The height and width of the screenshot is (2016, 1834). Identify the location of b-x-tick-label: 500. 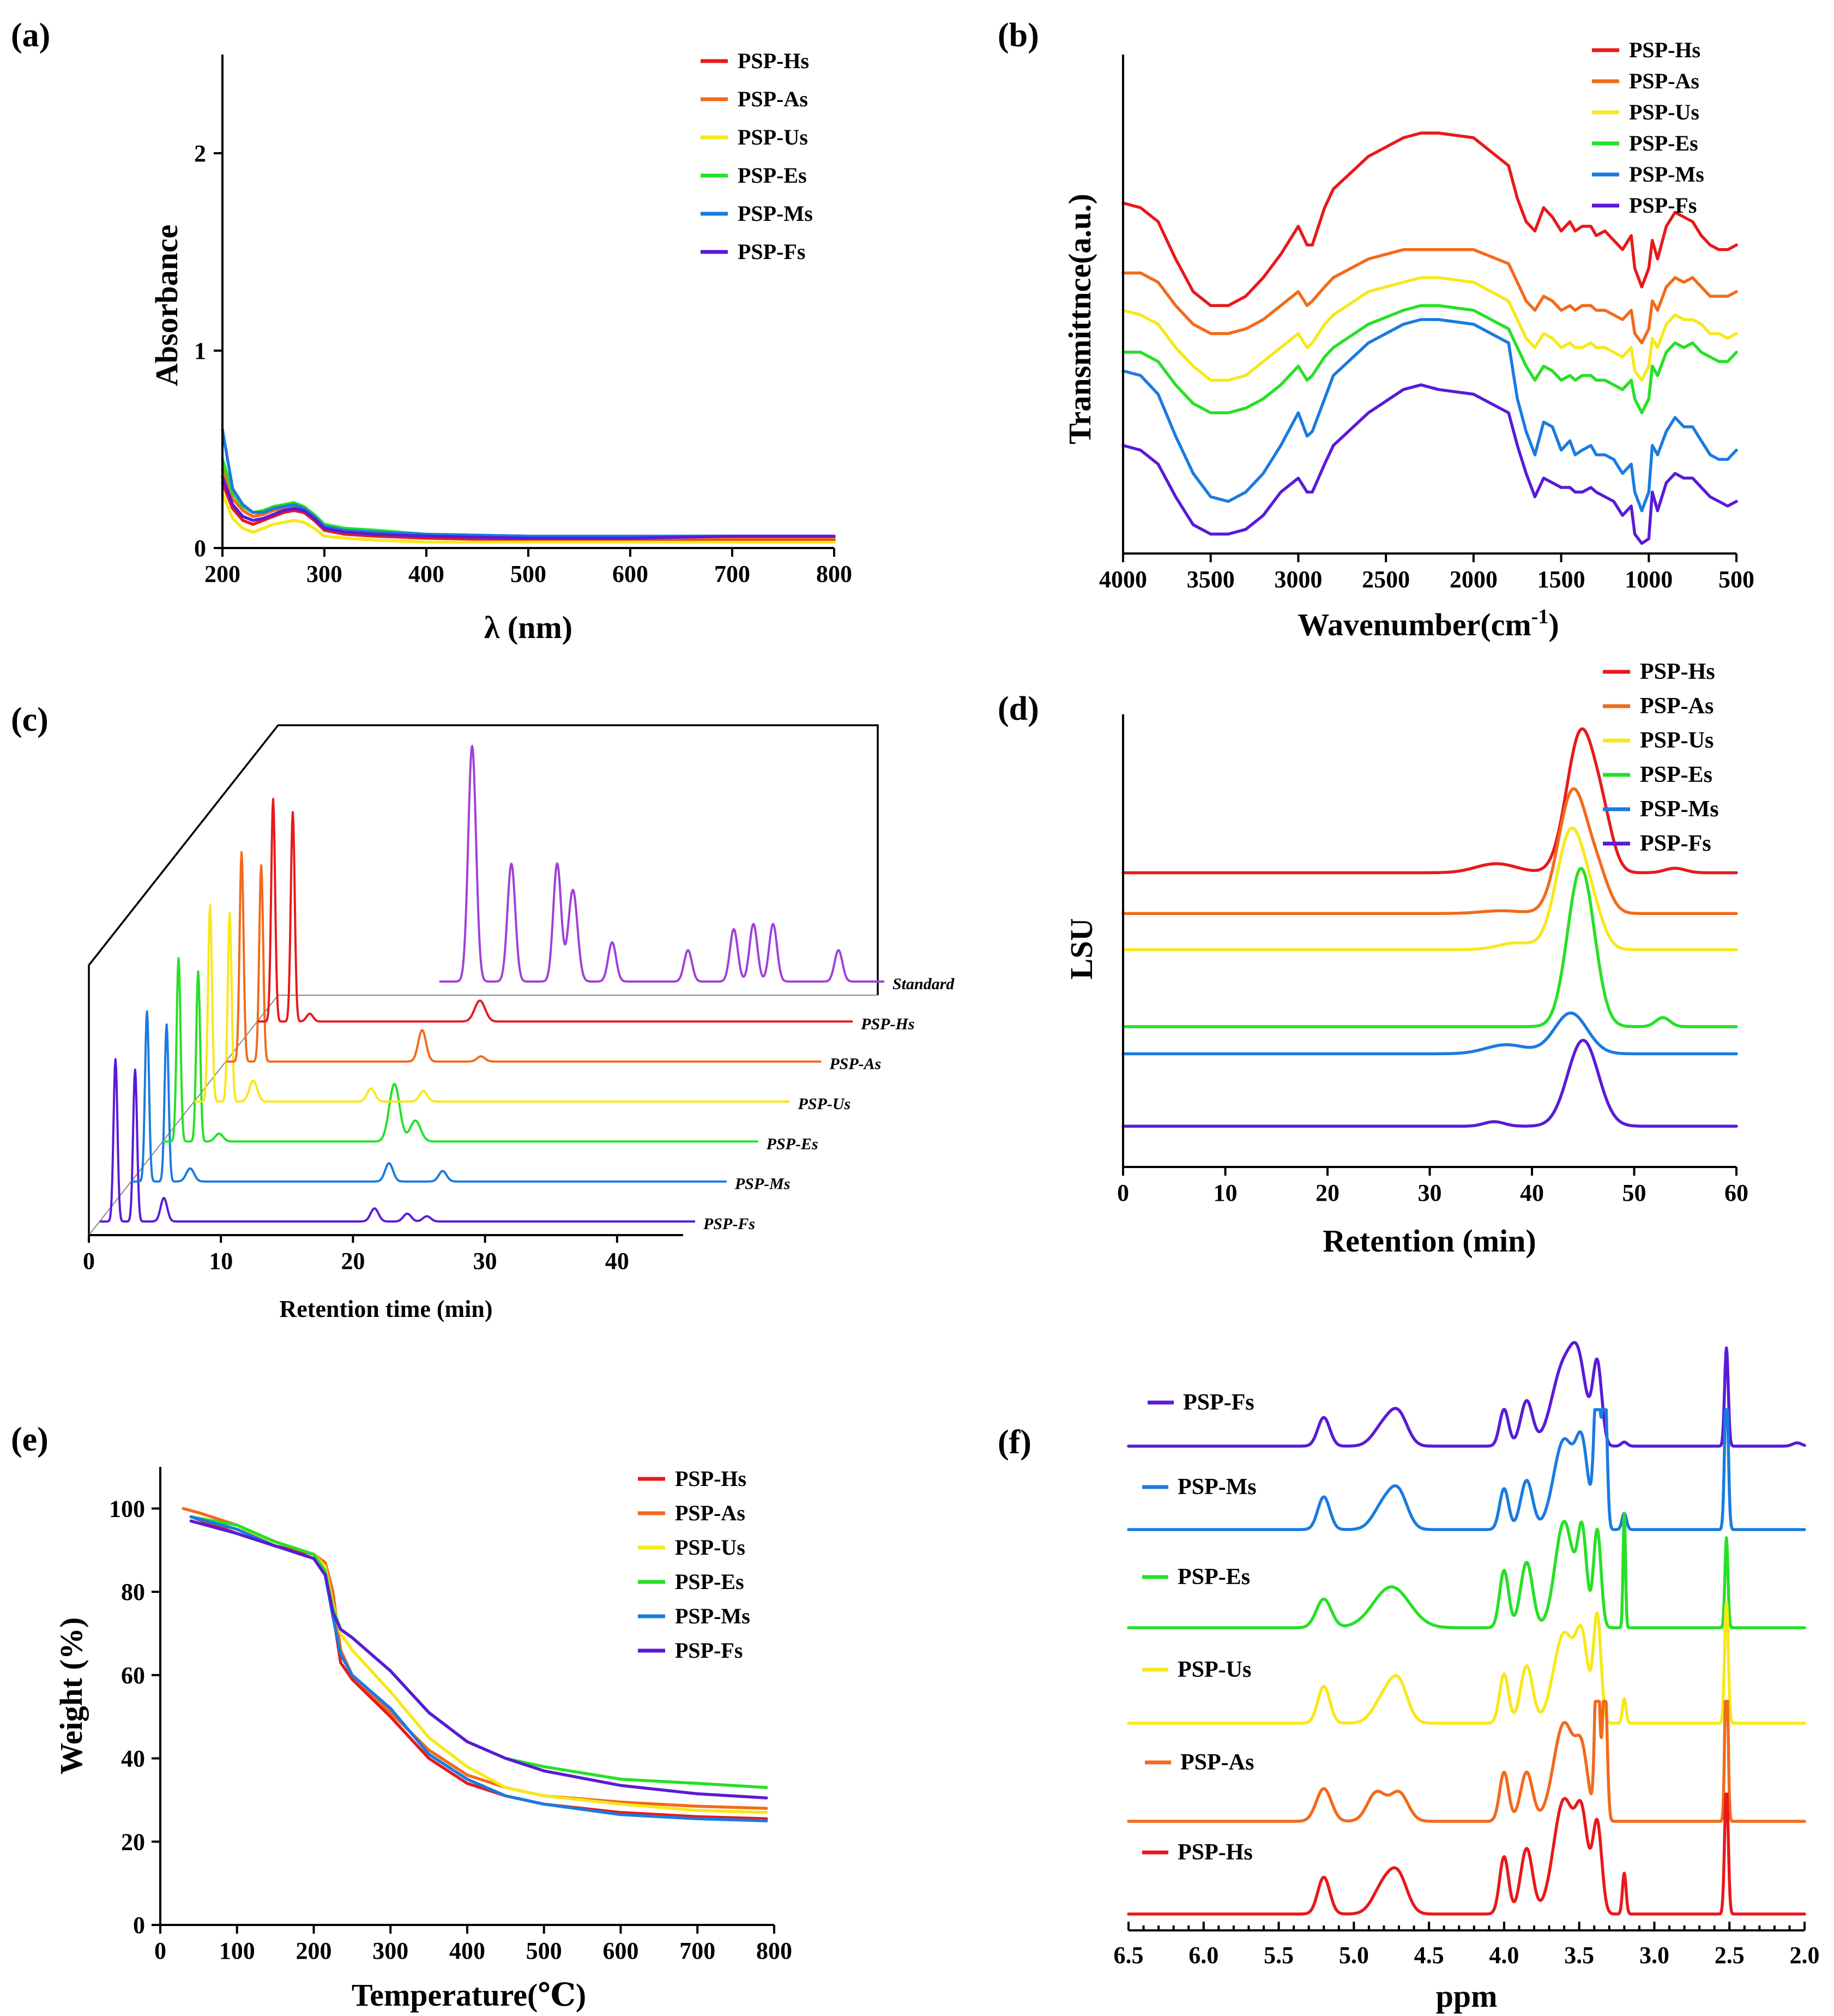
(1736, 579).